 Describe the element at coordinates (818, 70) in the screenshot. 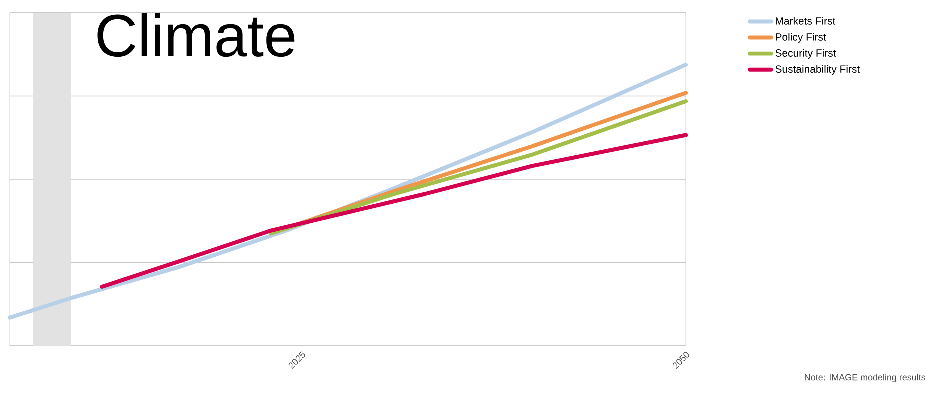

I see `legend-label: Sustainability First` at that location.